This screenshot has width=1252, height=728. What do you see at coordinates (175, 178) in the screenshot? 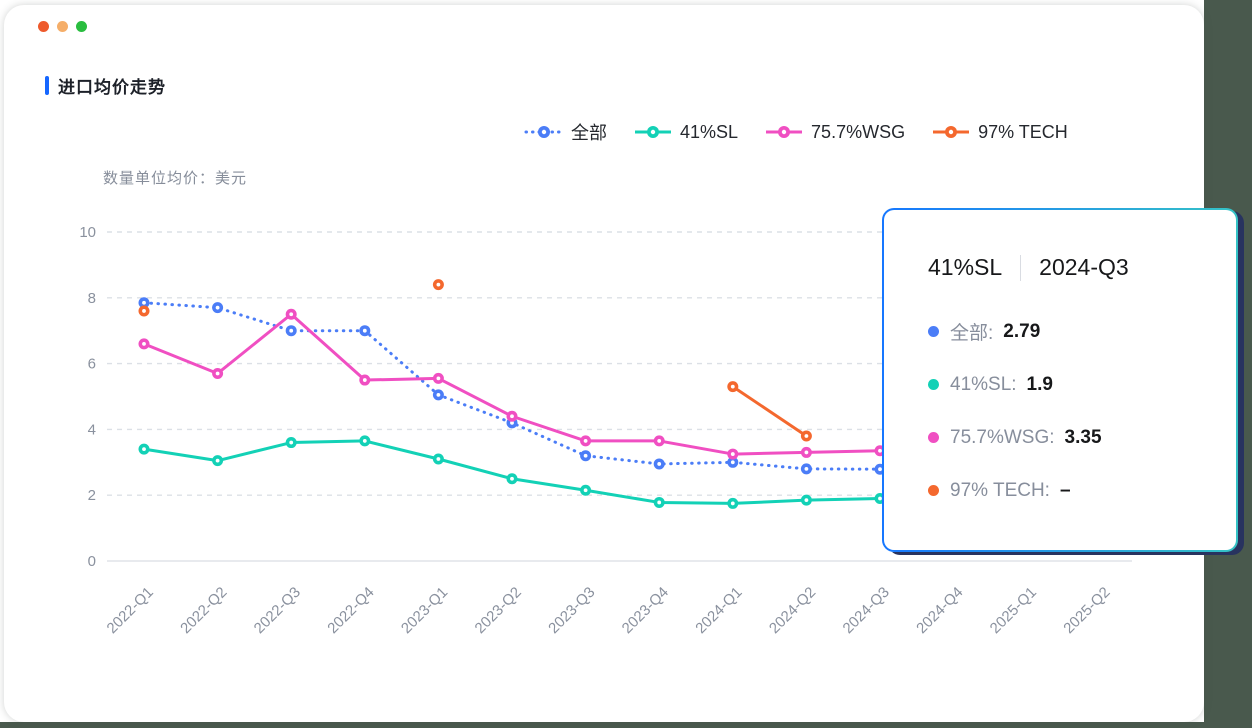
I see `unit-label: 数量单位均价：美元` at bounding box center [175, 178].